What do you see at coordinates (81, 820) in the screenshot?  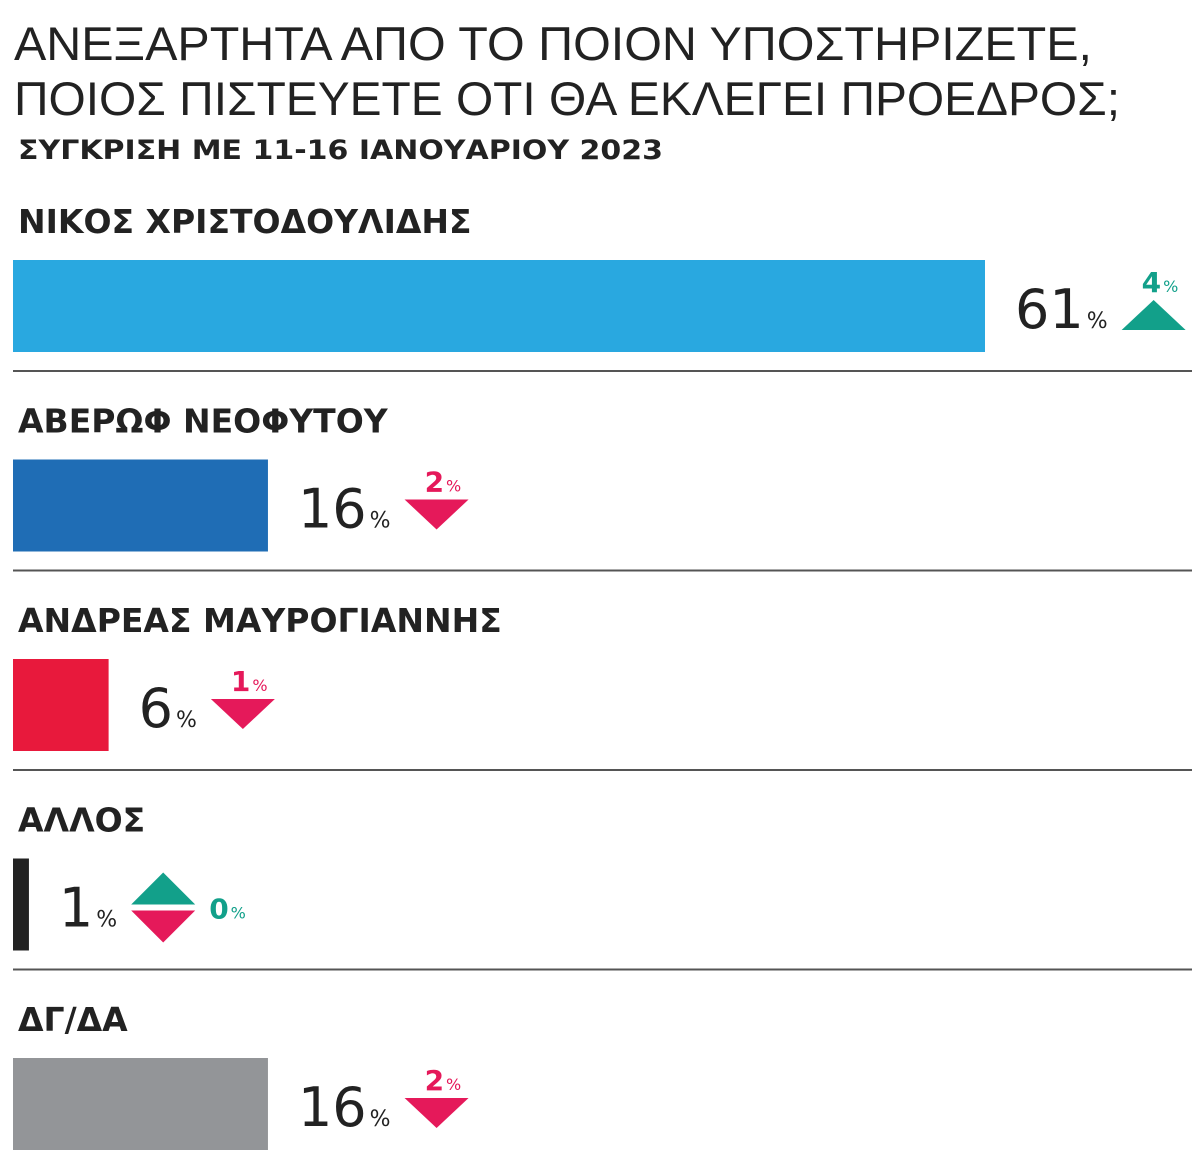 I see `category-label: ΑΛΛΟΣ` at bounding box center [81, 820].